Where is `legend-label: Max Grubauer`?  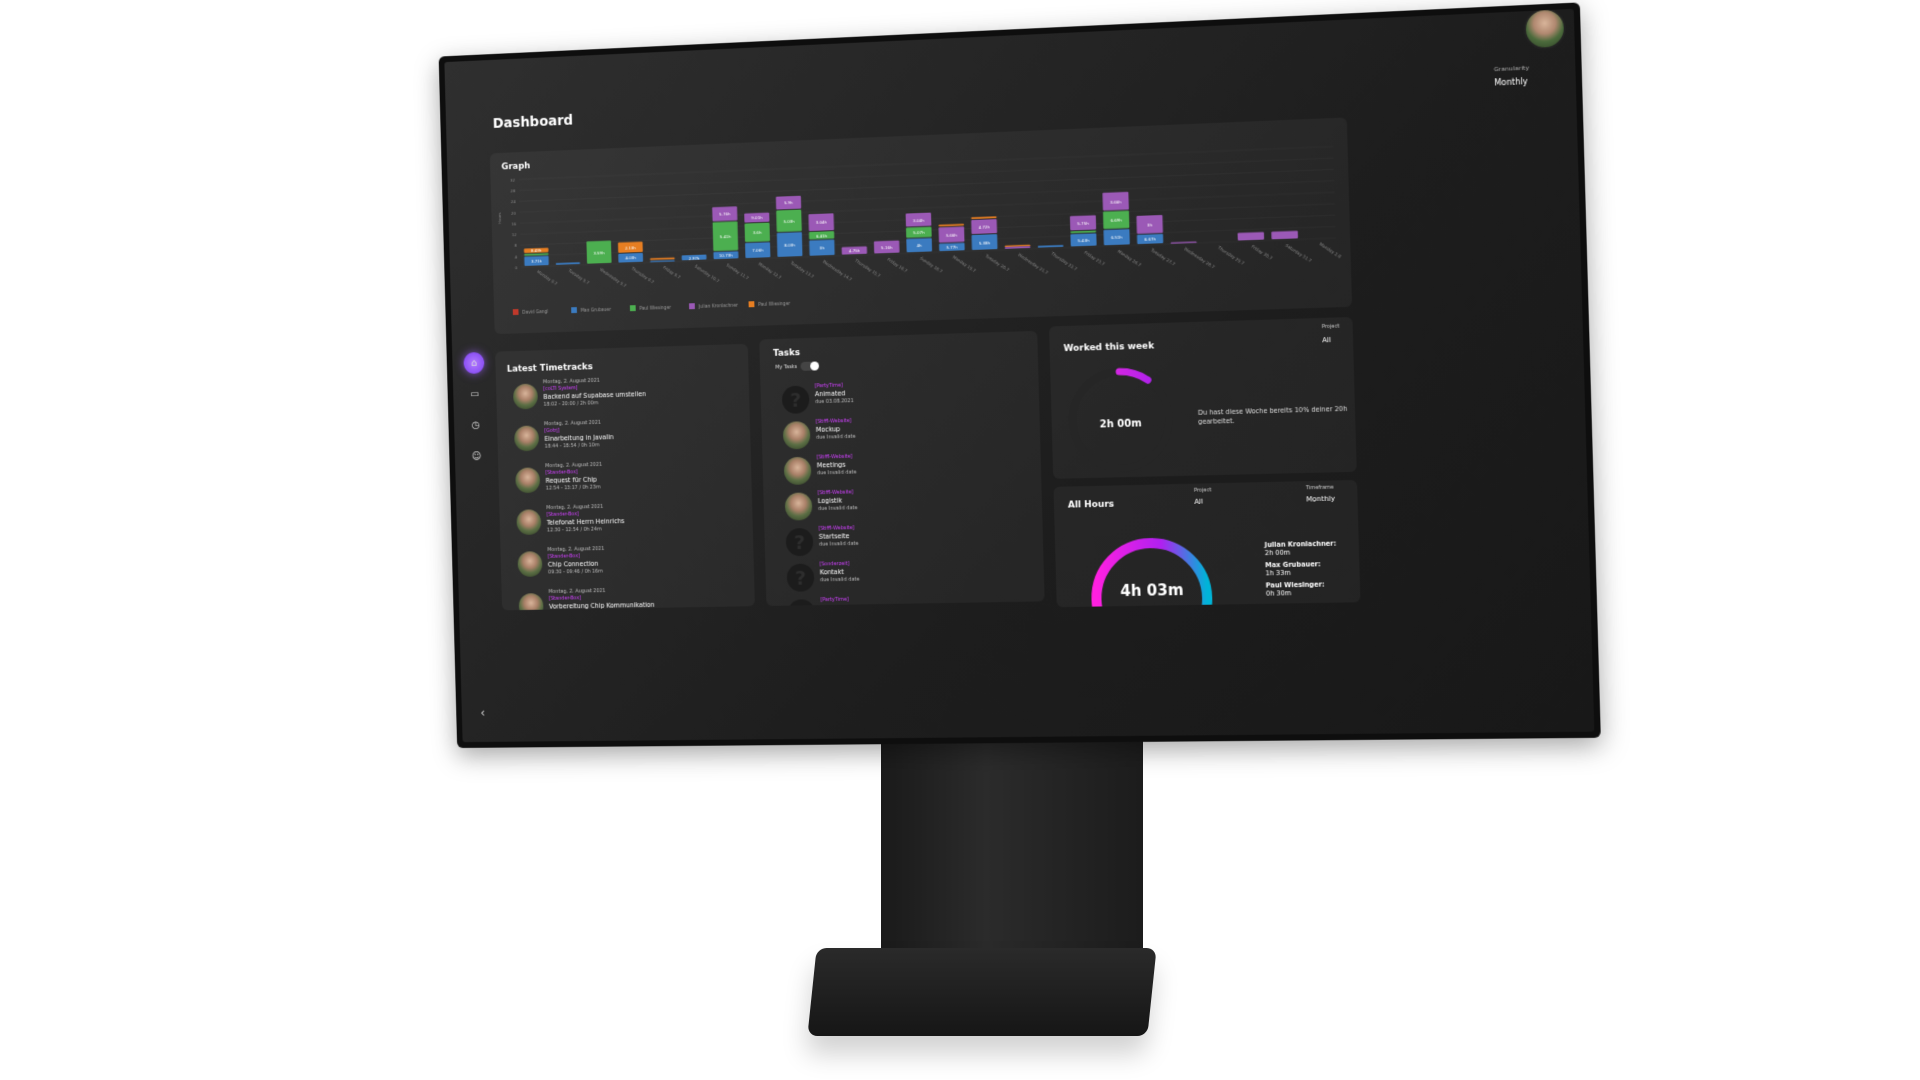 legend-label: Max Grubauer is located at coordinates (596, 310).